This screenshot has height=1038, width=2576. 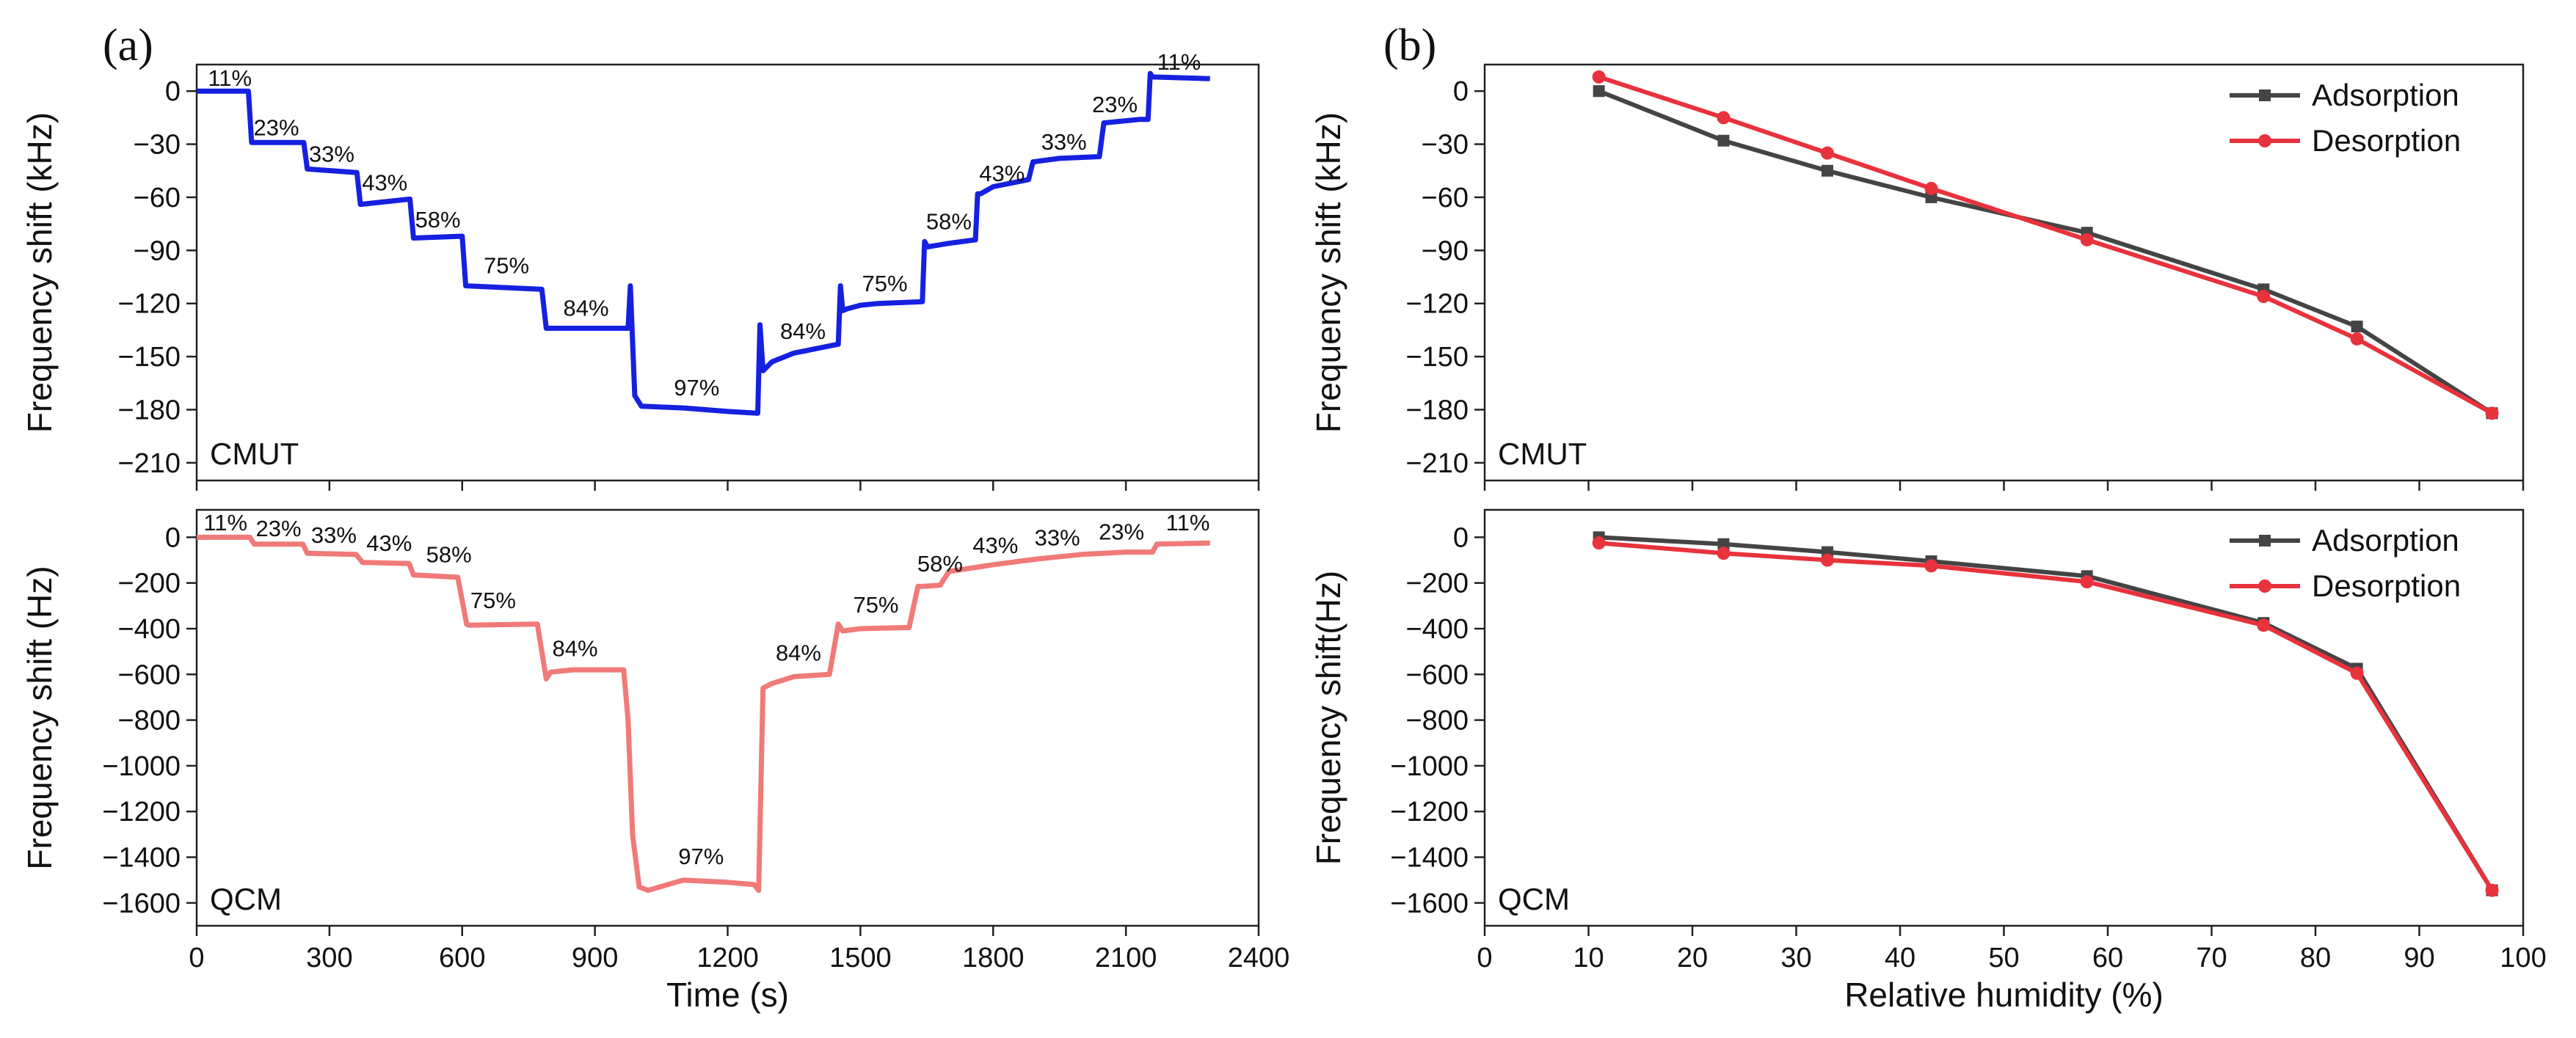 What do you see at coordinates (703, 713) in the screenshot?
I see `series-line` at bounding box center [703, 713].